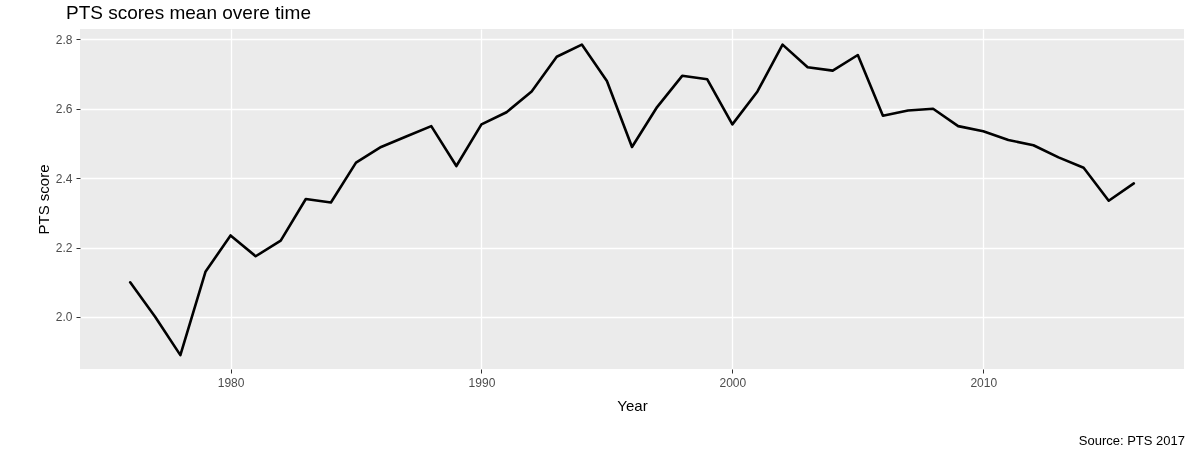  I want to click on chart-title: PTS scores mean overe time, so click(188, 12).